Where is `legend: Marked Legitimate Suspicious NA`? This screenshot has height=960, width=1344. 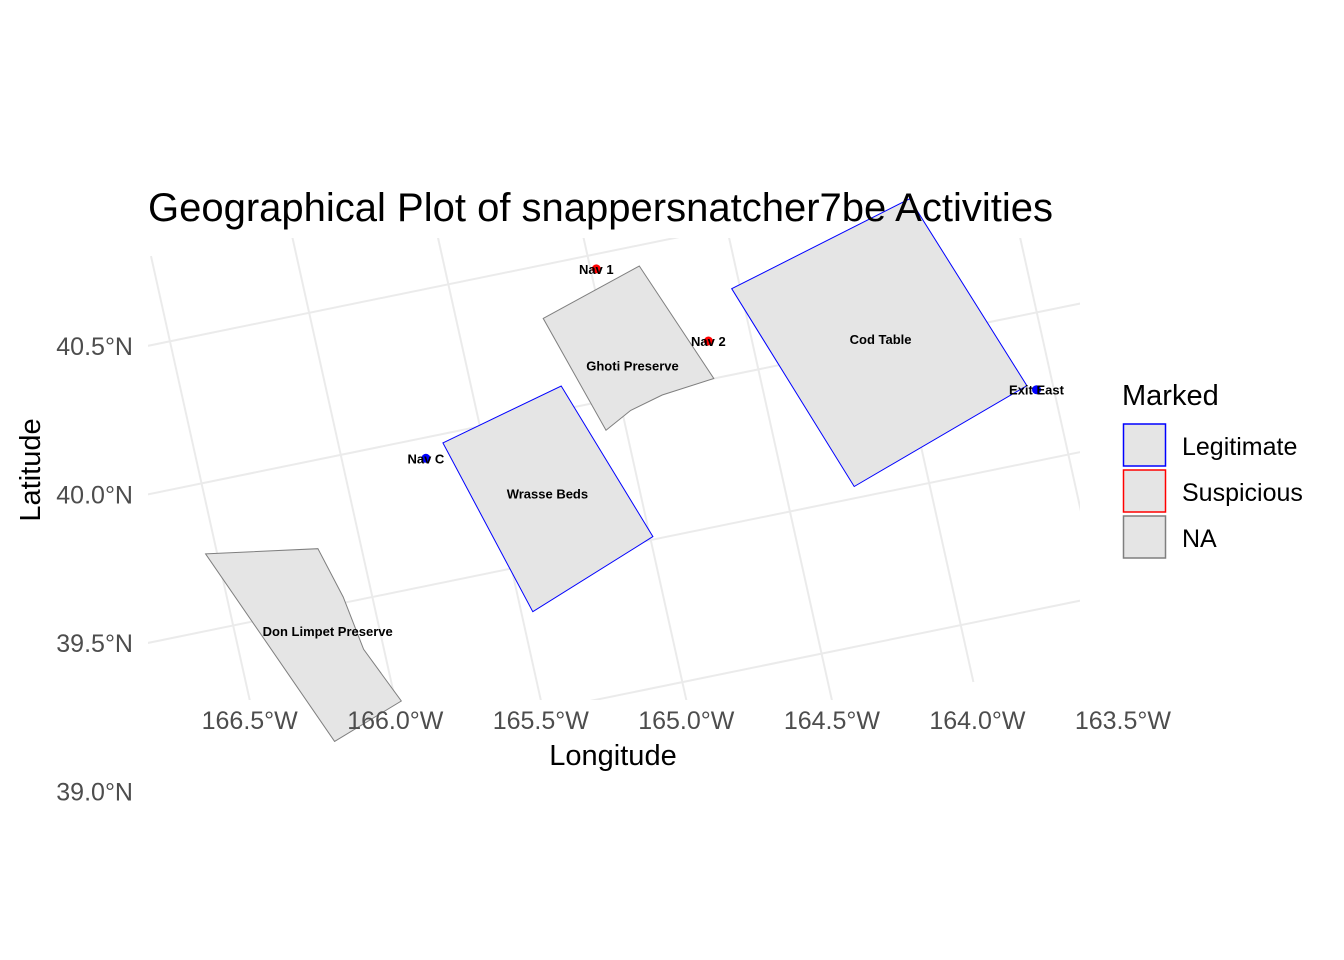
legend: Marked Legitimate Suspicious NA is located at coordinates (1212, 469).